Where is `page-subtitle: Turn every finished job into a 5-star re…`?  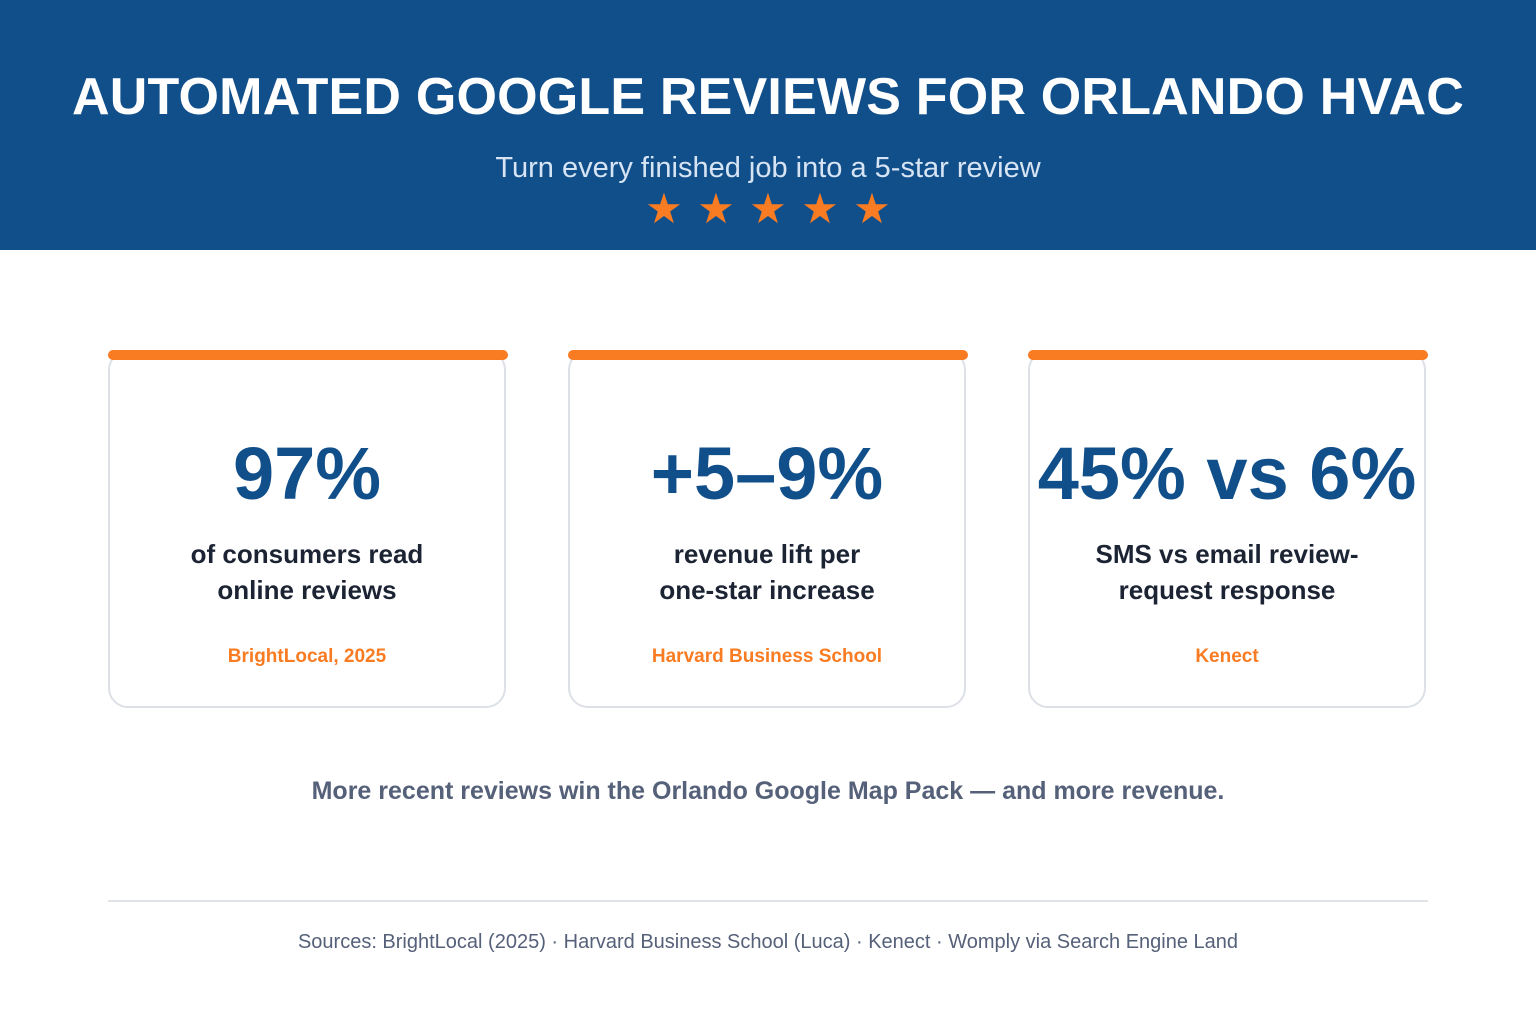
page-subtitle: Turn every finished job into a 5-star re… is located at coordinates (768, 168).